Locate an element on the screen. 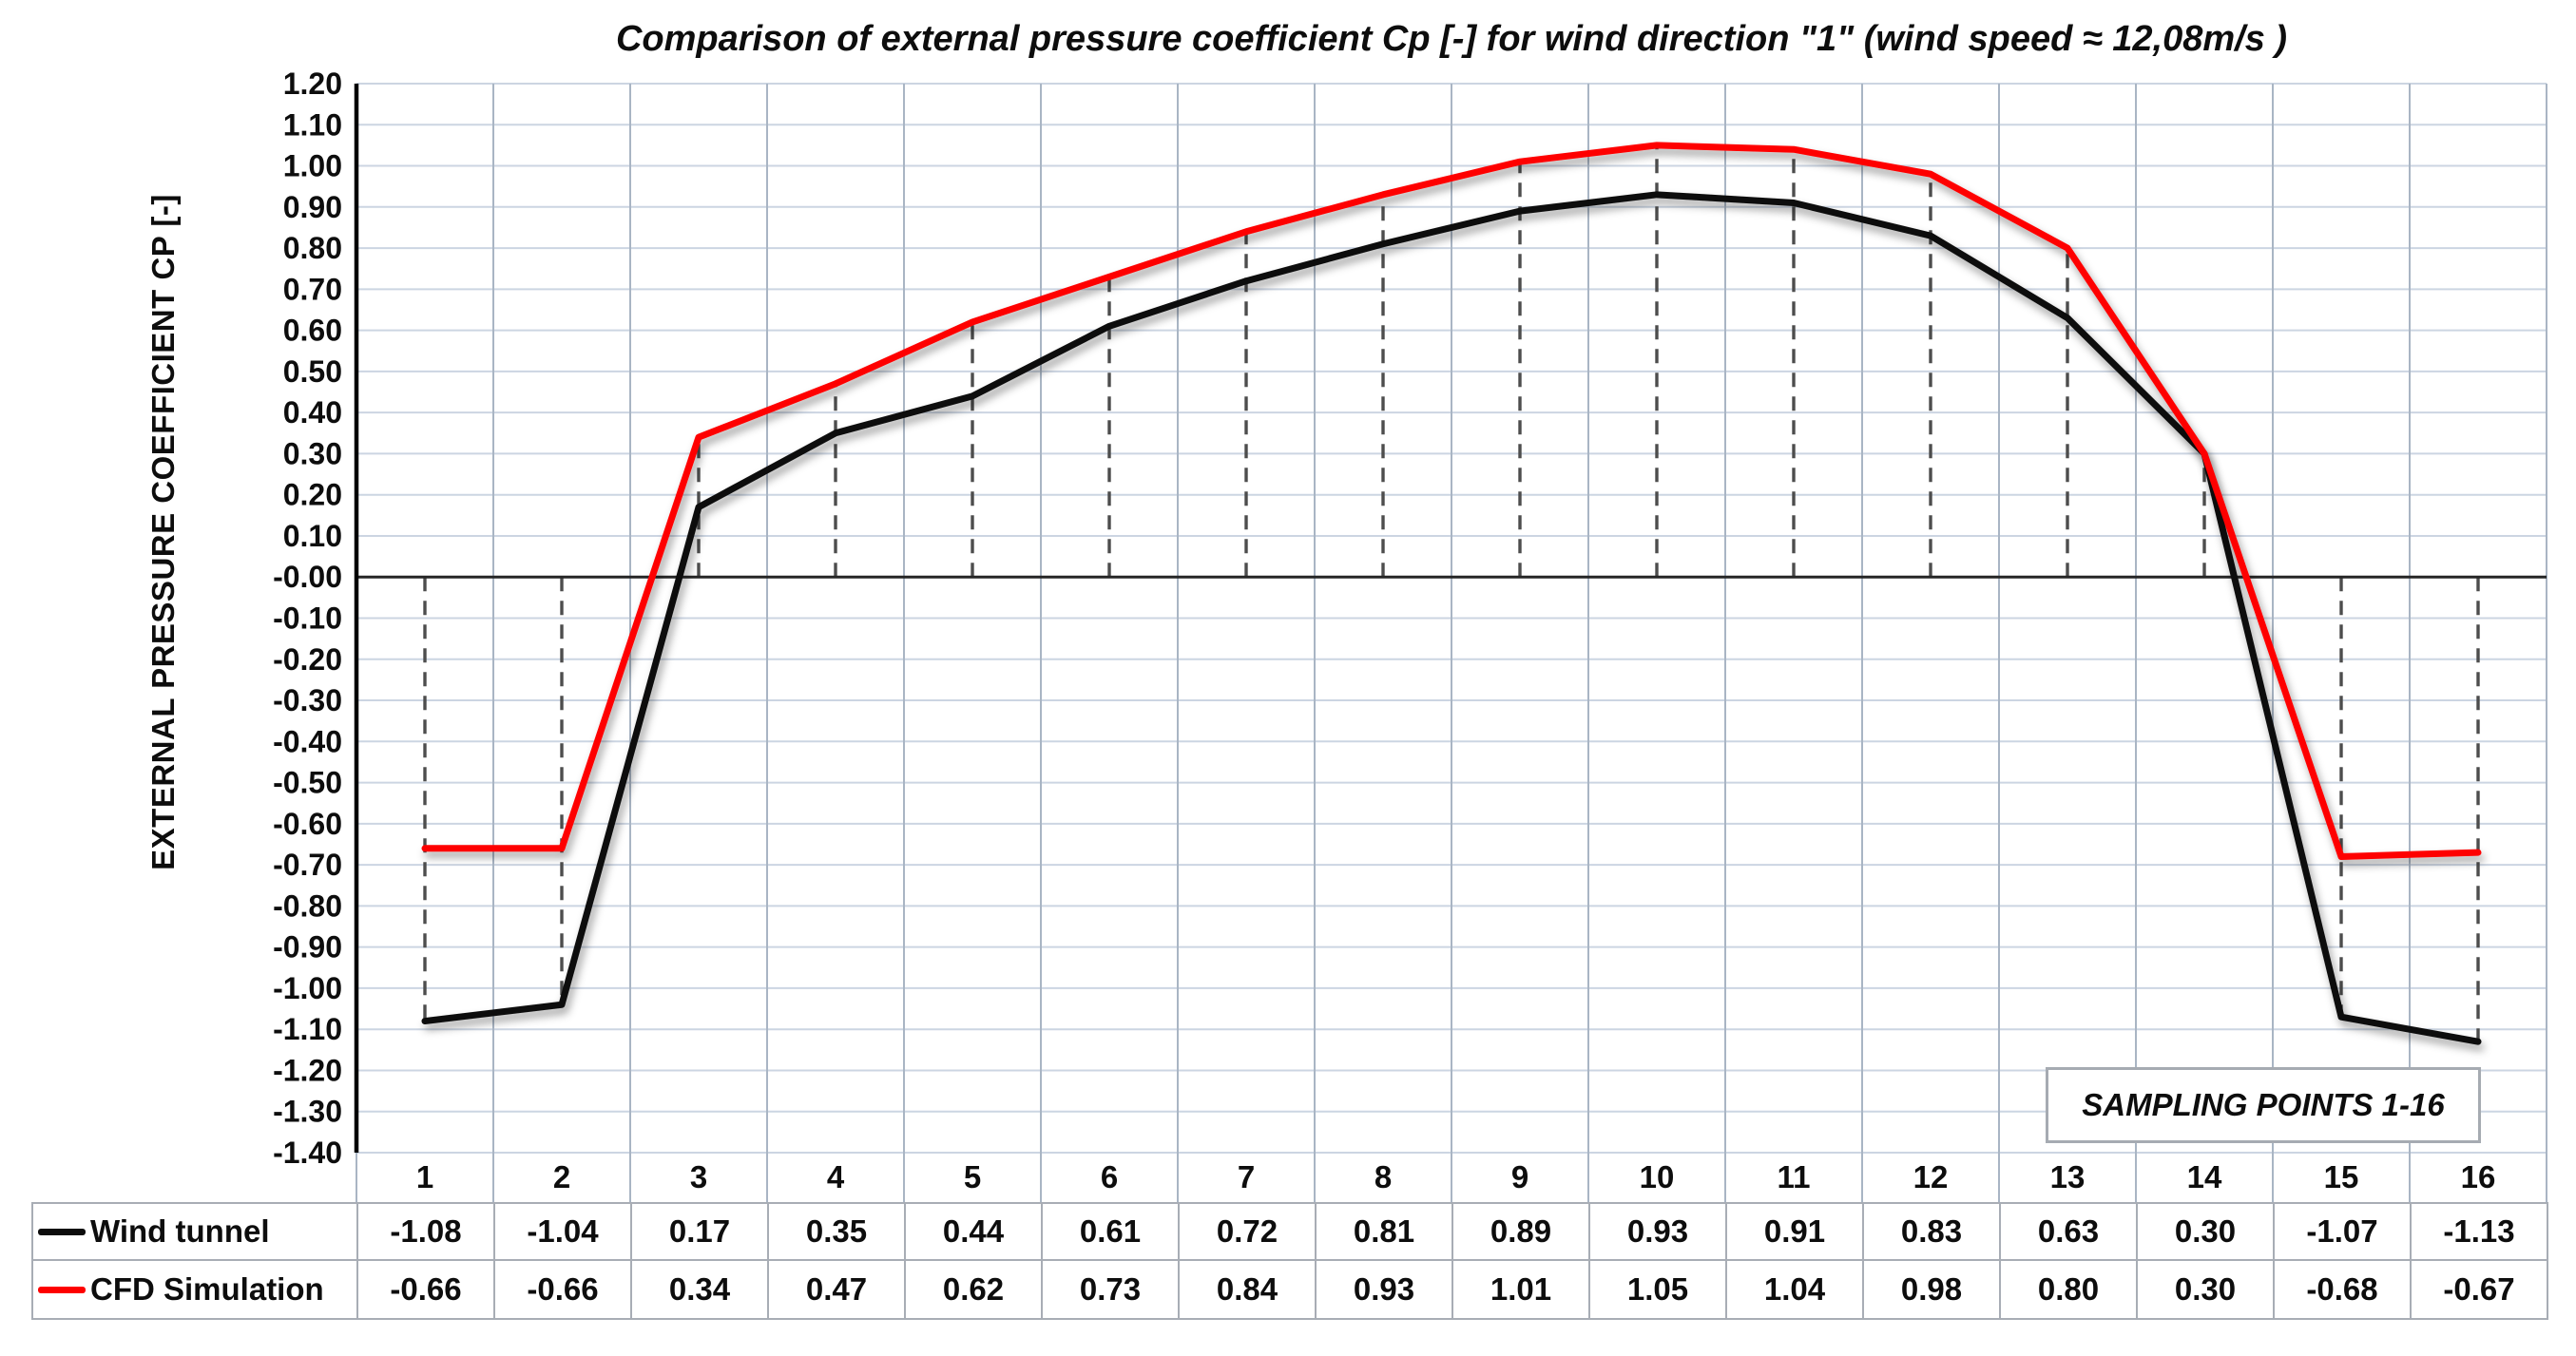 This screenshot has height=1356, width=2576. value-cell: 1.04 is located at coordinates (1795, 1290).